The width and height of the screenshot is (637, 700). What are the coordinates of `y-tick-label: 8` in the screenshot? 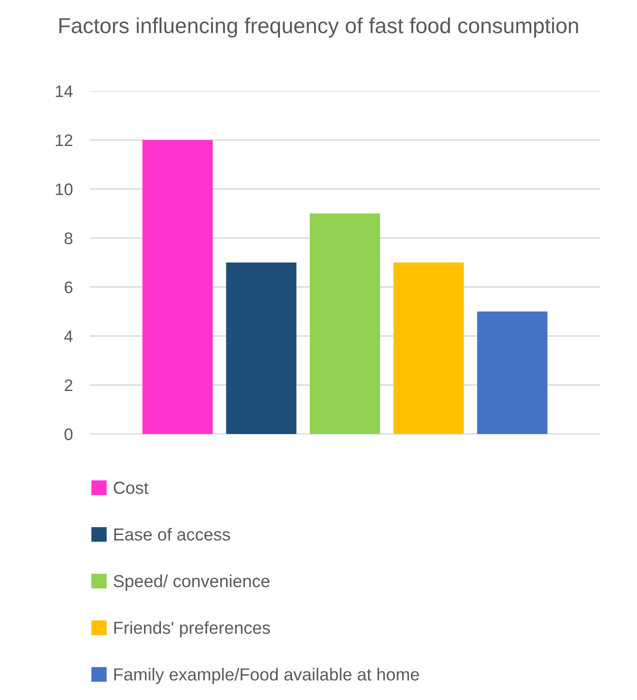 It's located at (68, 238).